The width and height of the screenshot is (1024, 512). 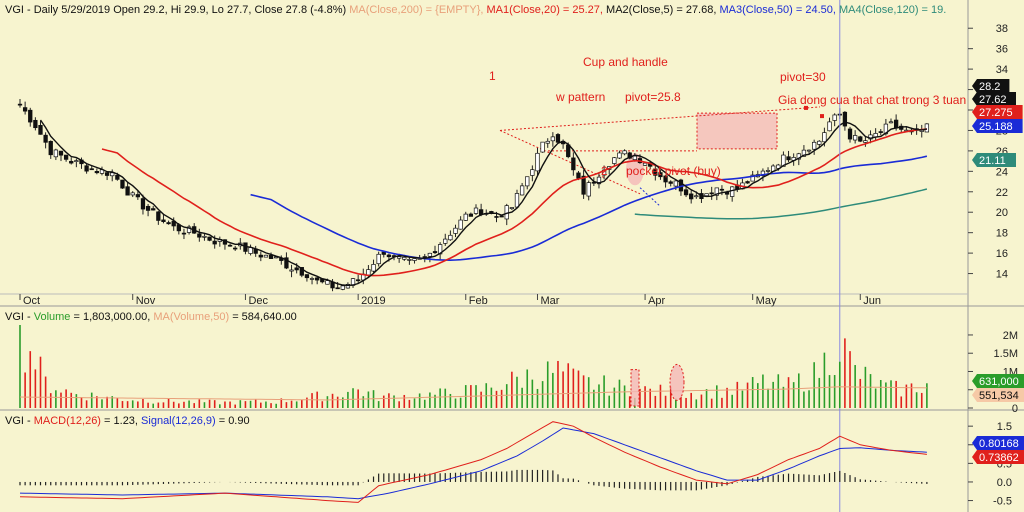 What do you see at coordinates (779, 10) in the screenshot?
I see `price-header-part-4: MA3(Close,50) = 24.50,` at bounding box center [779, 10].